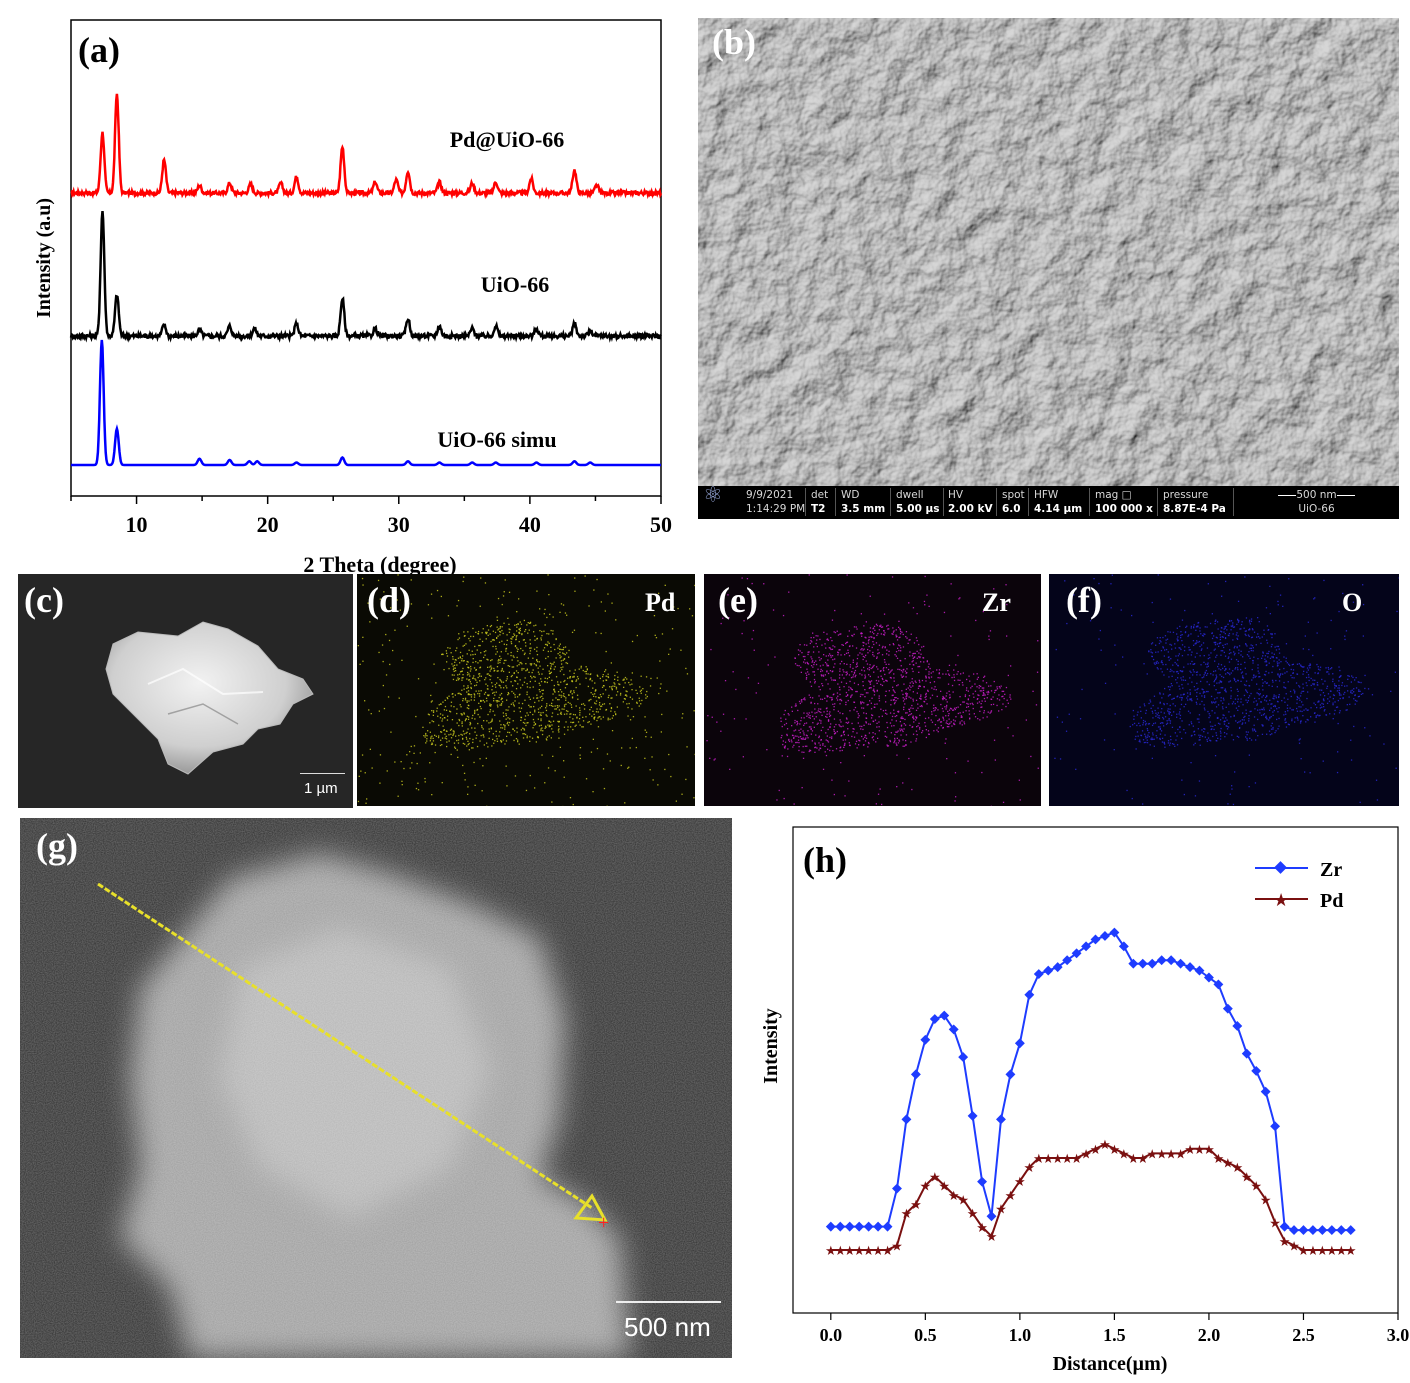 This screenshot has height=1383, width=1410. I want to click on linescan-point: ★, so click(982, 1227).